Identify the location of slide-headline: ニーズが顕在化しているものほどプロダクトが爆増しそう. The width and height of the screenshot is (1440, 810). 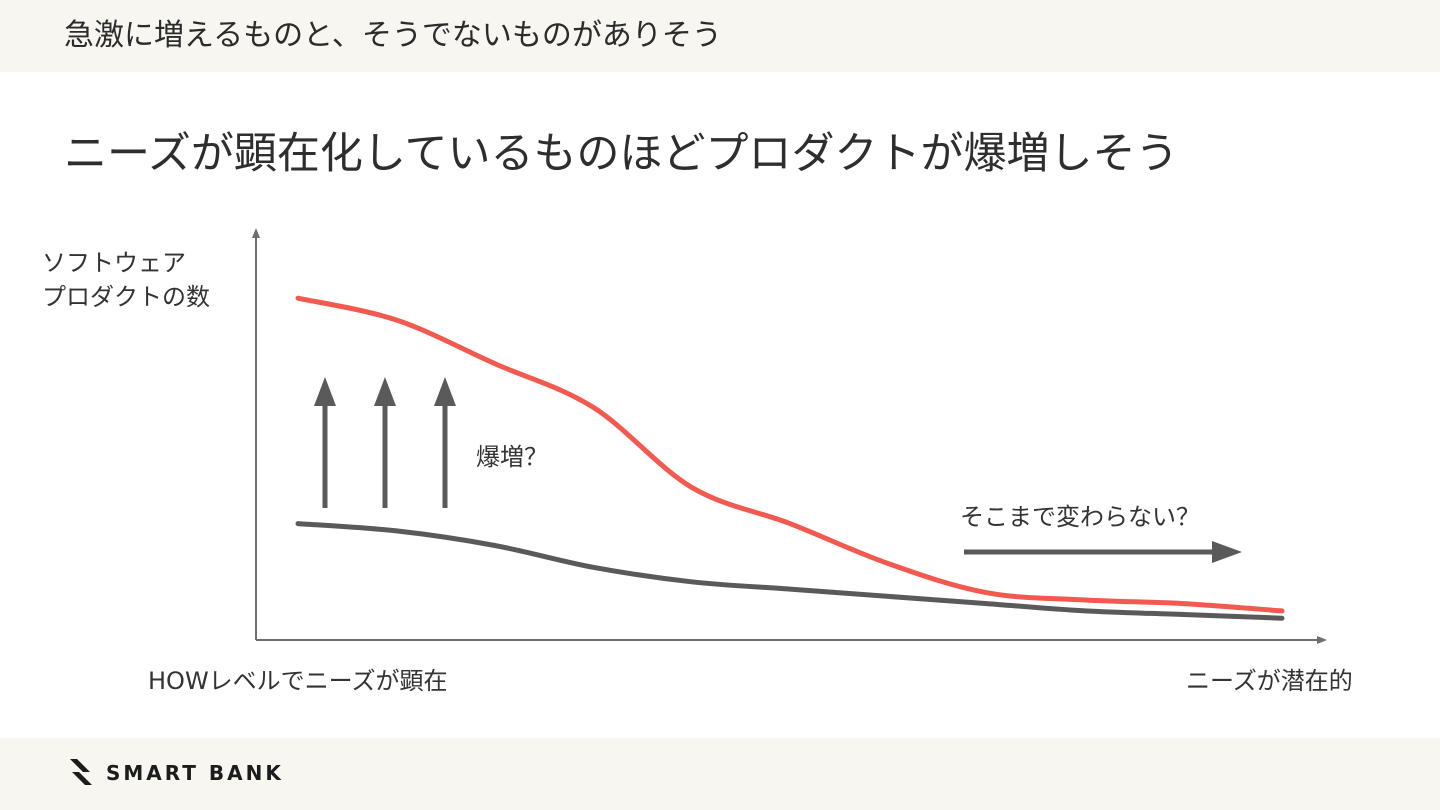
(621, 154).